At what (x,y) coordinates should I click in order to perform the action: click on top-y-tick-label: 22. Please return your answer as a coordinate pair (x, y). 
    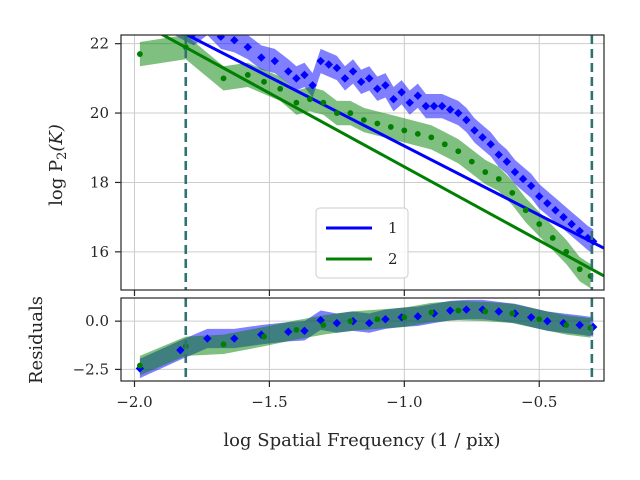
    Looking at the image, I should click on (99, 44).